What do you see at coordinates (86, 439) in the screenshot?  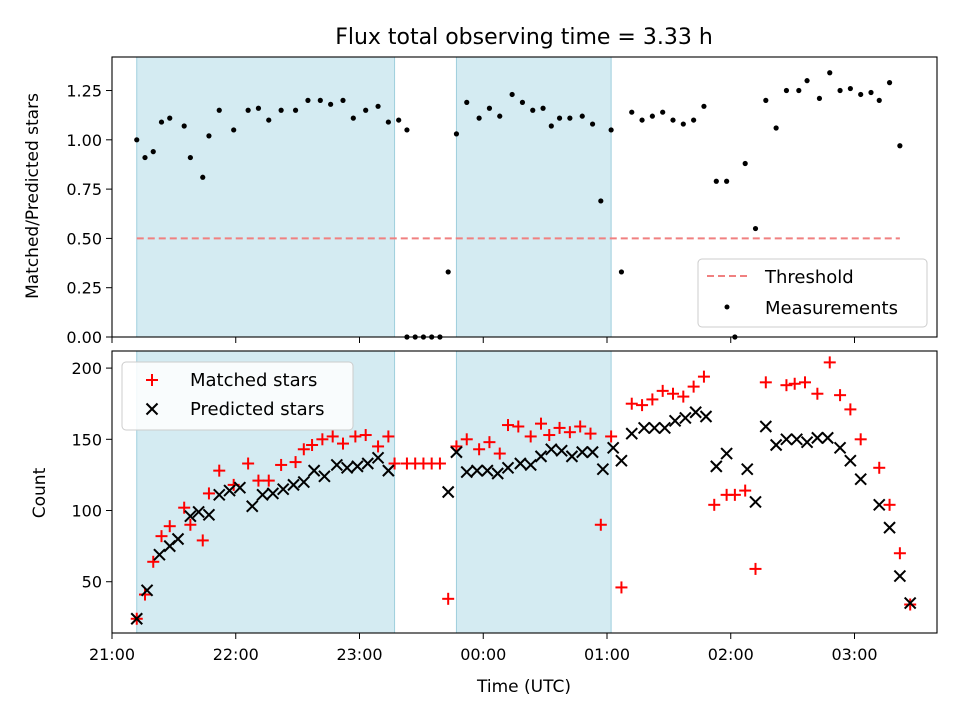 I see `y-tick-label: 150` at bounding box center [86, 439].